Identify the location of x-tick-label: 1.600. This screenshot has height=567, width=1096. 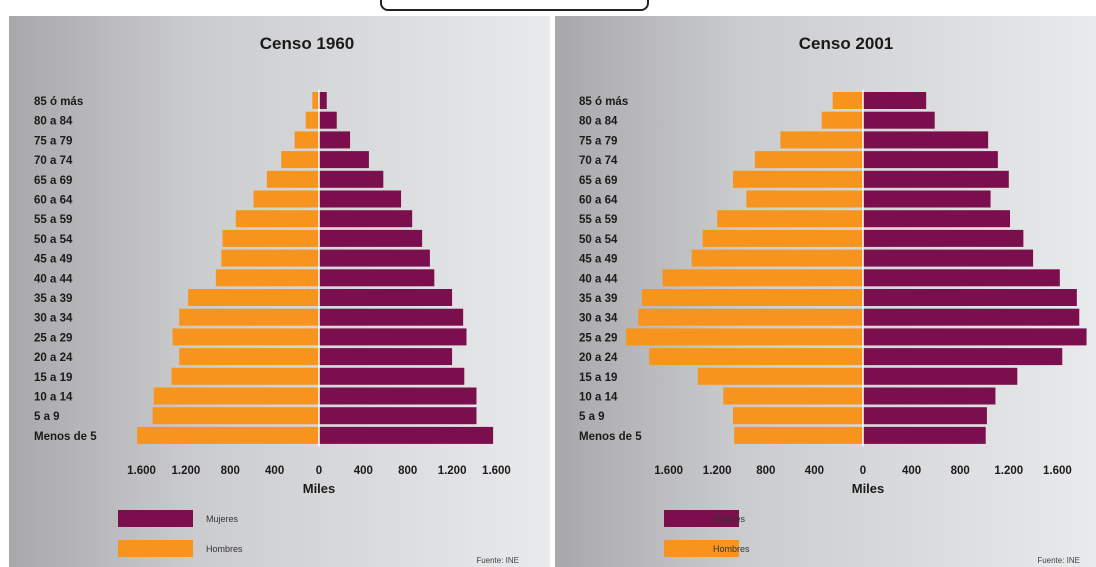
(141, 471).